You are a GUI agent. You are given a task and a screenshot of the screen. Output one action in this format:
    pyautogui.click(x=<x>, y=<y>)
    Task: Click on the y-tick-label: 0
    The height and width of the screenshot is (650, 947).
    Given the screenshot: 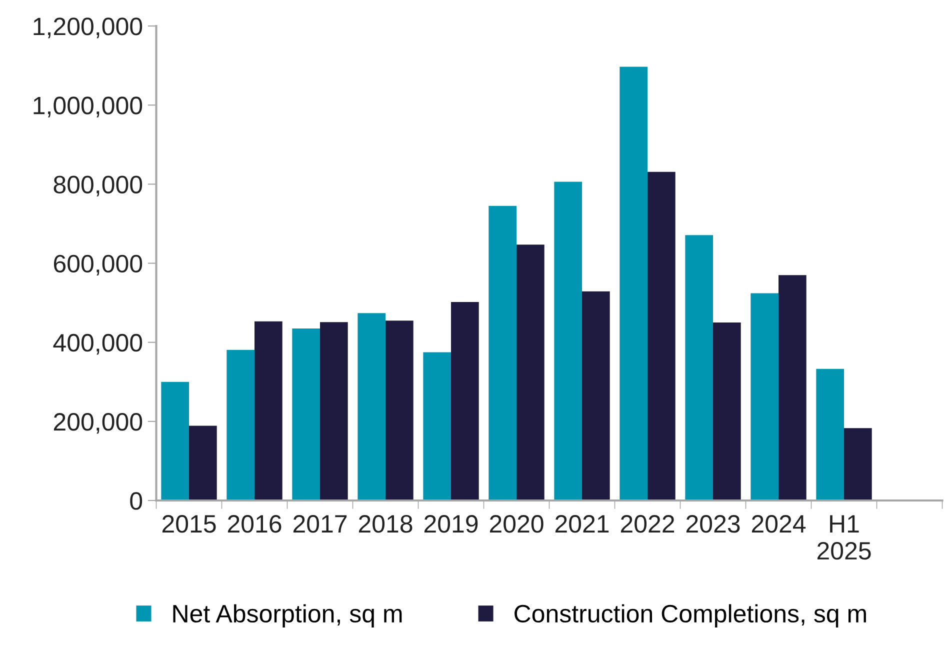 What is the action you would take?
    pyautogui.click(x=136, y=501)
    